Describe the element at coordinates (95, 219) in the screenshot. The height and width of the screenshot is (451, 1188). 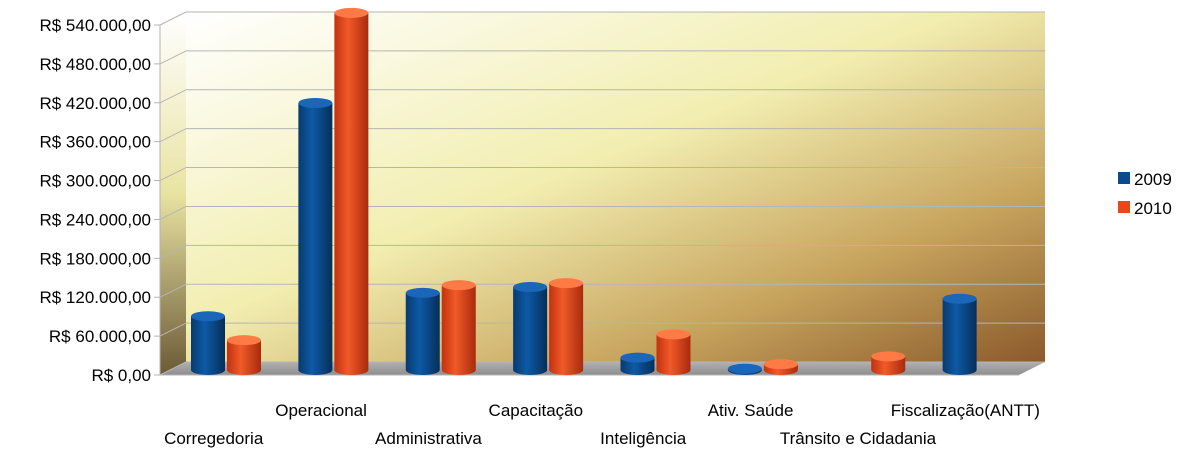
I see `y-tick-label: R$ 240.000,00` at that location.